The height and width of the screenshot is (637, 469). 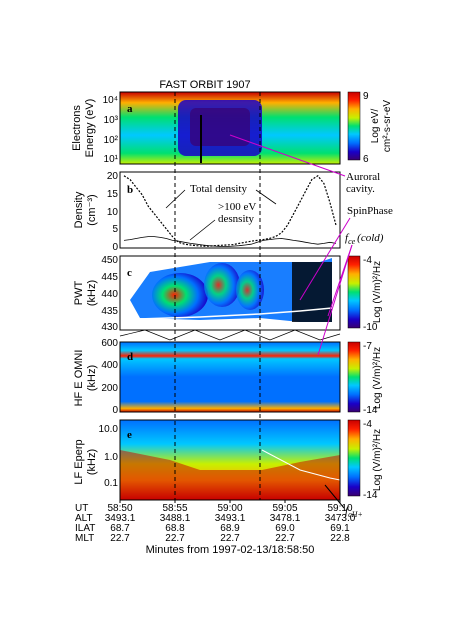 I want to click on panel-letter-e: e, so click(x=129, y=435).